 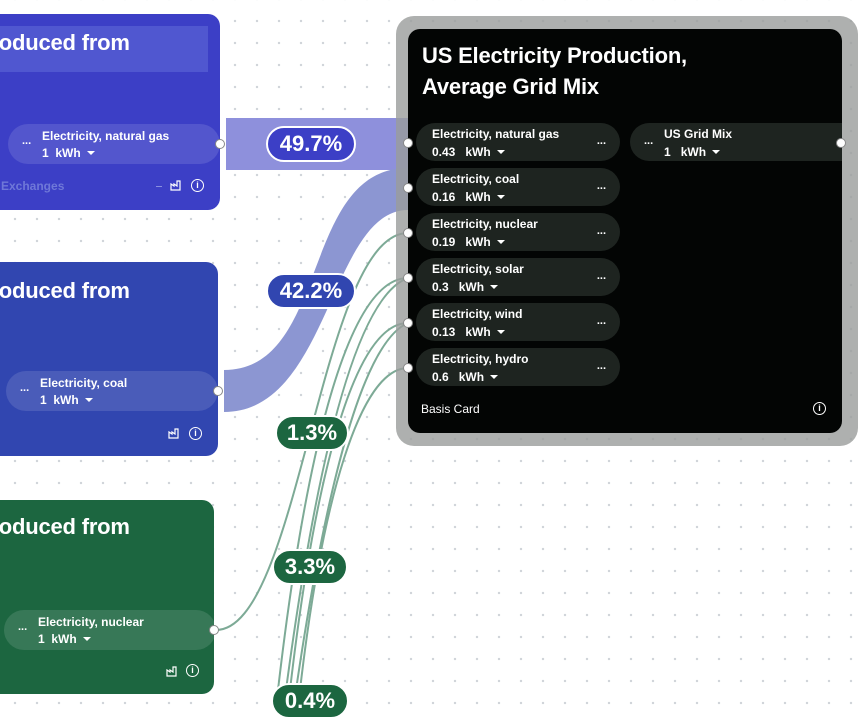 What do you see at coordinates (310, 567) in the screenshot?
I see `percentage-badge-solar: 3.3%` at bounding box center [310, 567].